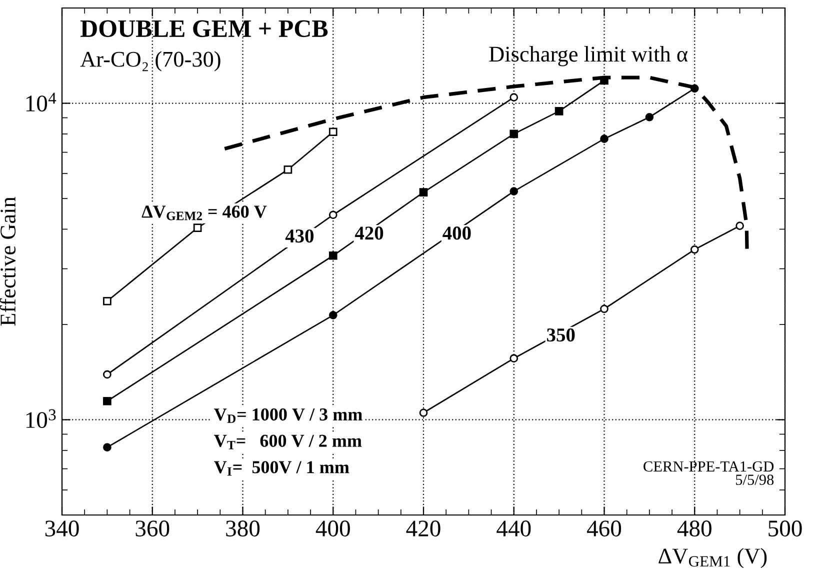 The width and height of the screenshot is (813, 573). Describe the element at coordinates (243, 528) in the screenshot. I see `x-tick-label: 380` at that location.